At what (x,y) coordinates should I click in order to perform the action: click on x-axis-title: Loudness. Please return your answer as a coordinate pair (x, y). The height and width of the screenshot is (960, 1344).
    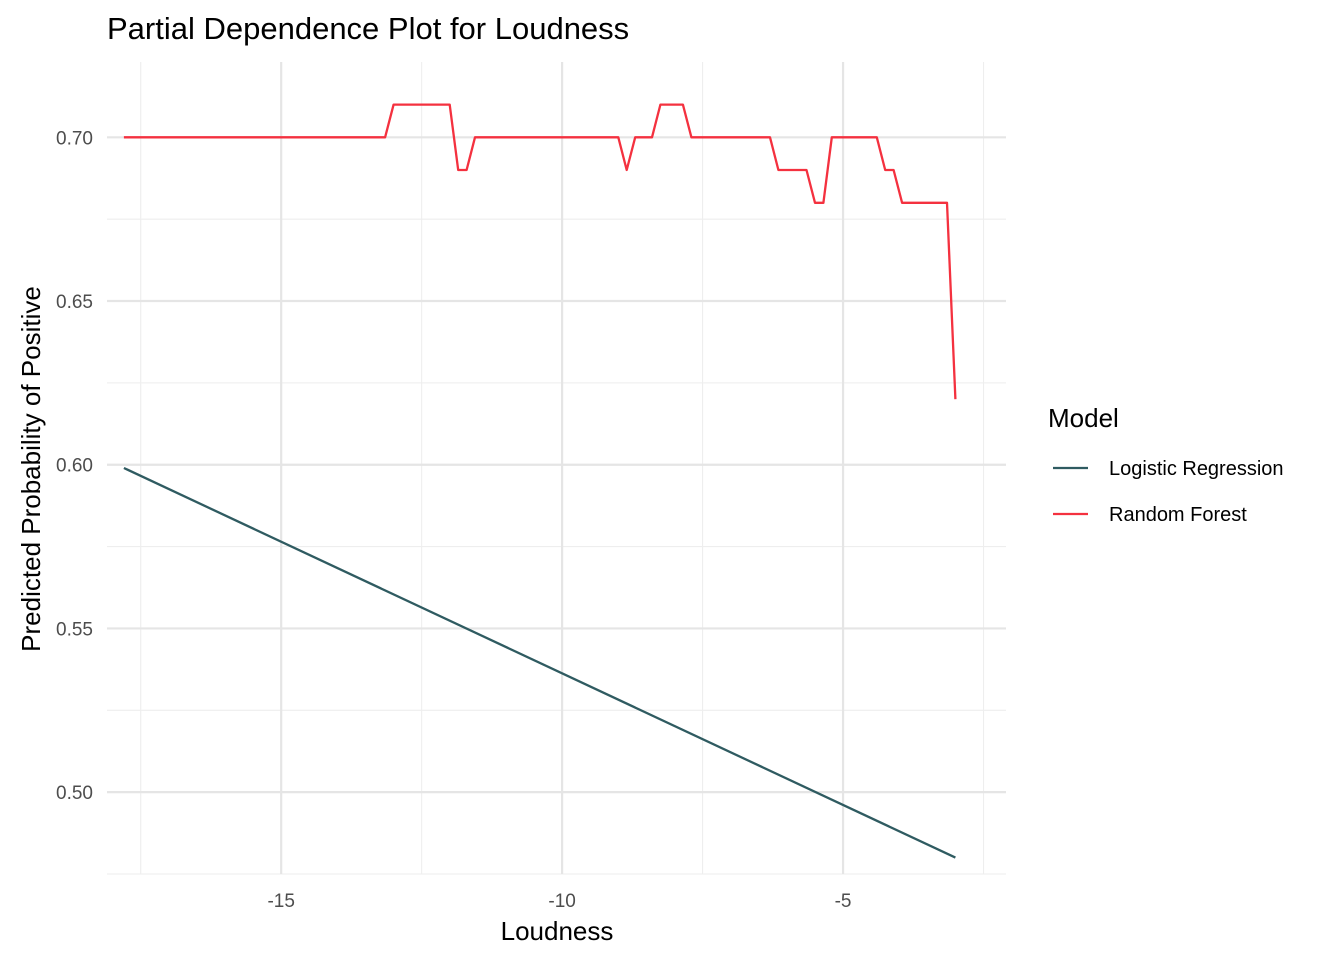
    Looking at the image, I should click on (557, 931).